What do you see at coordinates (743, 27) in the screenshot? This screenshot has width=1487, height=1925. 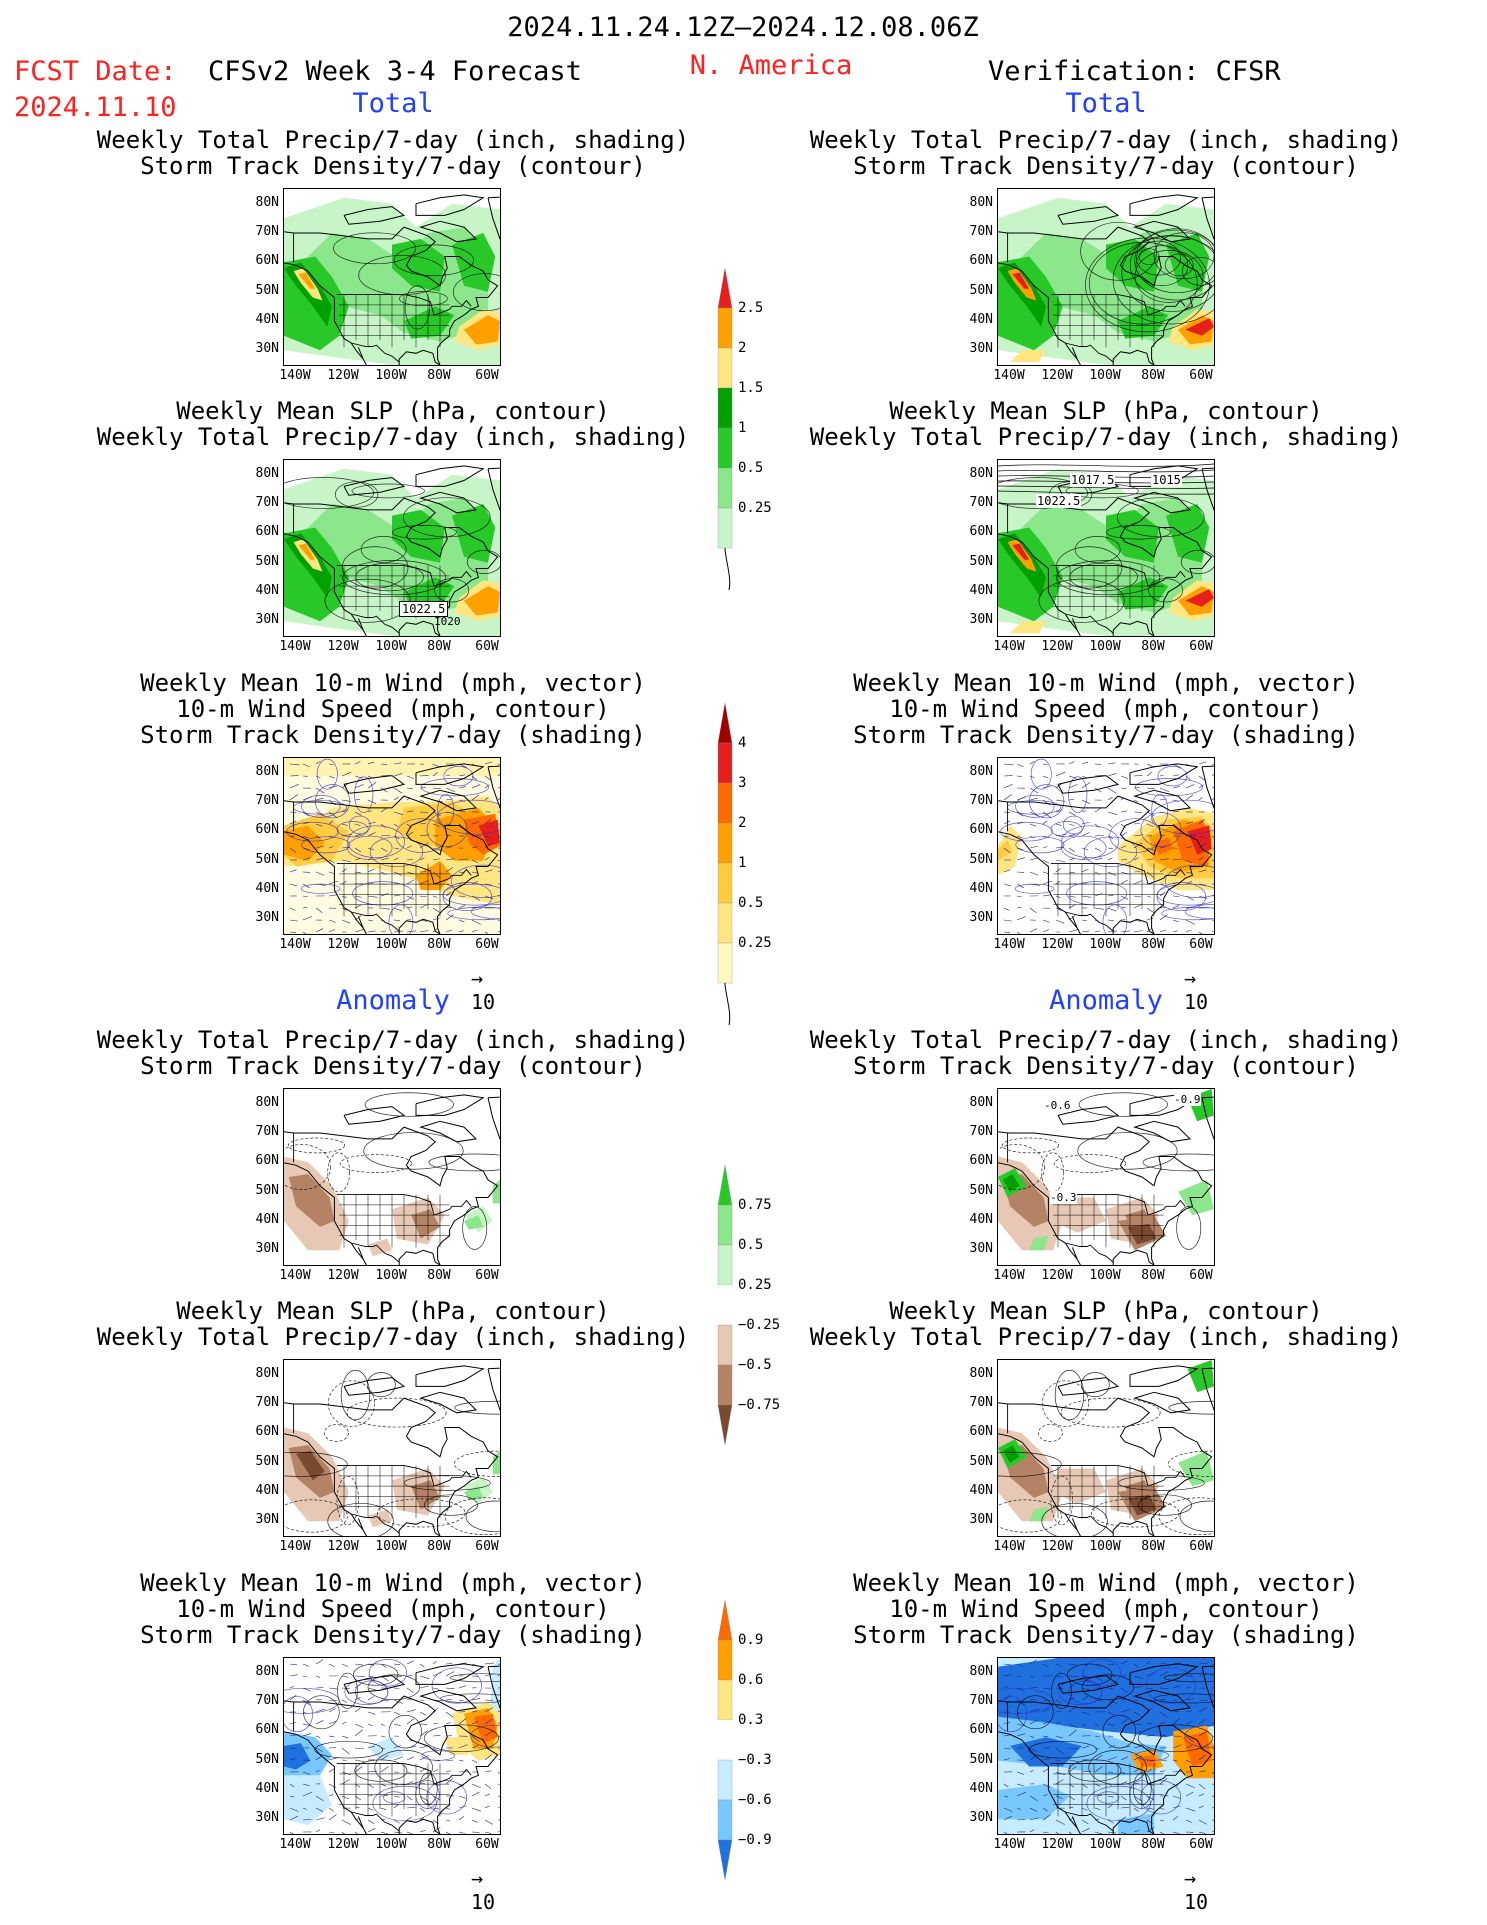 I see `period-title: 2024.11.24.12Z–2024.12.08.06Z` at bounding box center [743, 27].